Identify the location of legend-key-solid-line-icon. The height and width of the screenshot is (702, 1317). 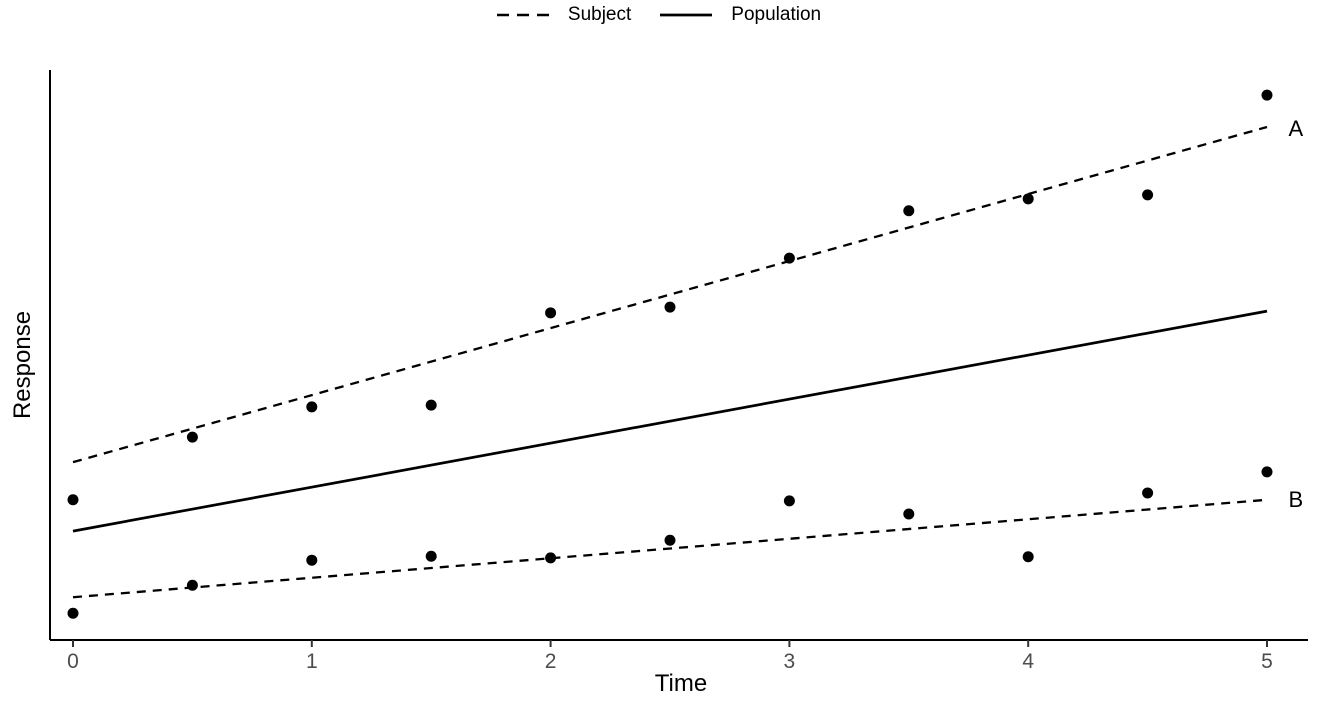
(686, 15).